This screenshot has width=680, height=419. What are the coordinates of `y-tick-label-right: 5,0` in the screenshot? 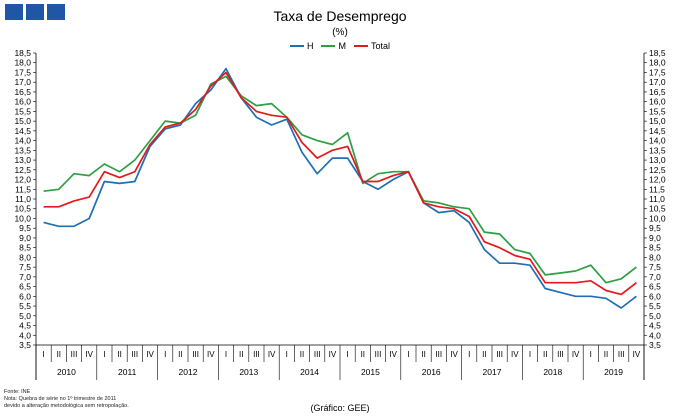 It's located at (655, 316).